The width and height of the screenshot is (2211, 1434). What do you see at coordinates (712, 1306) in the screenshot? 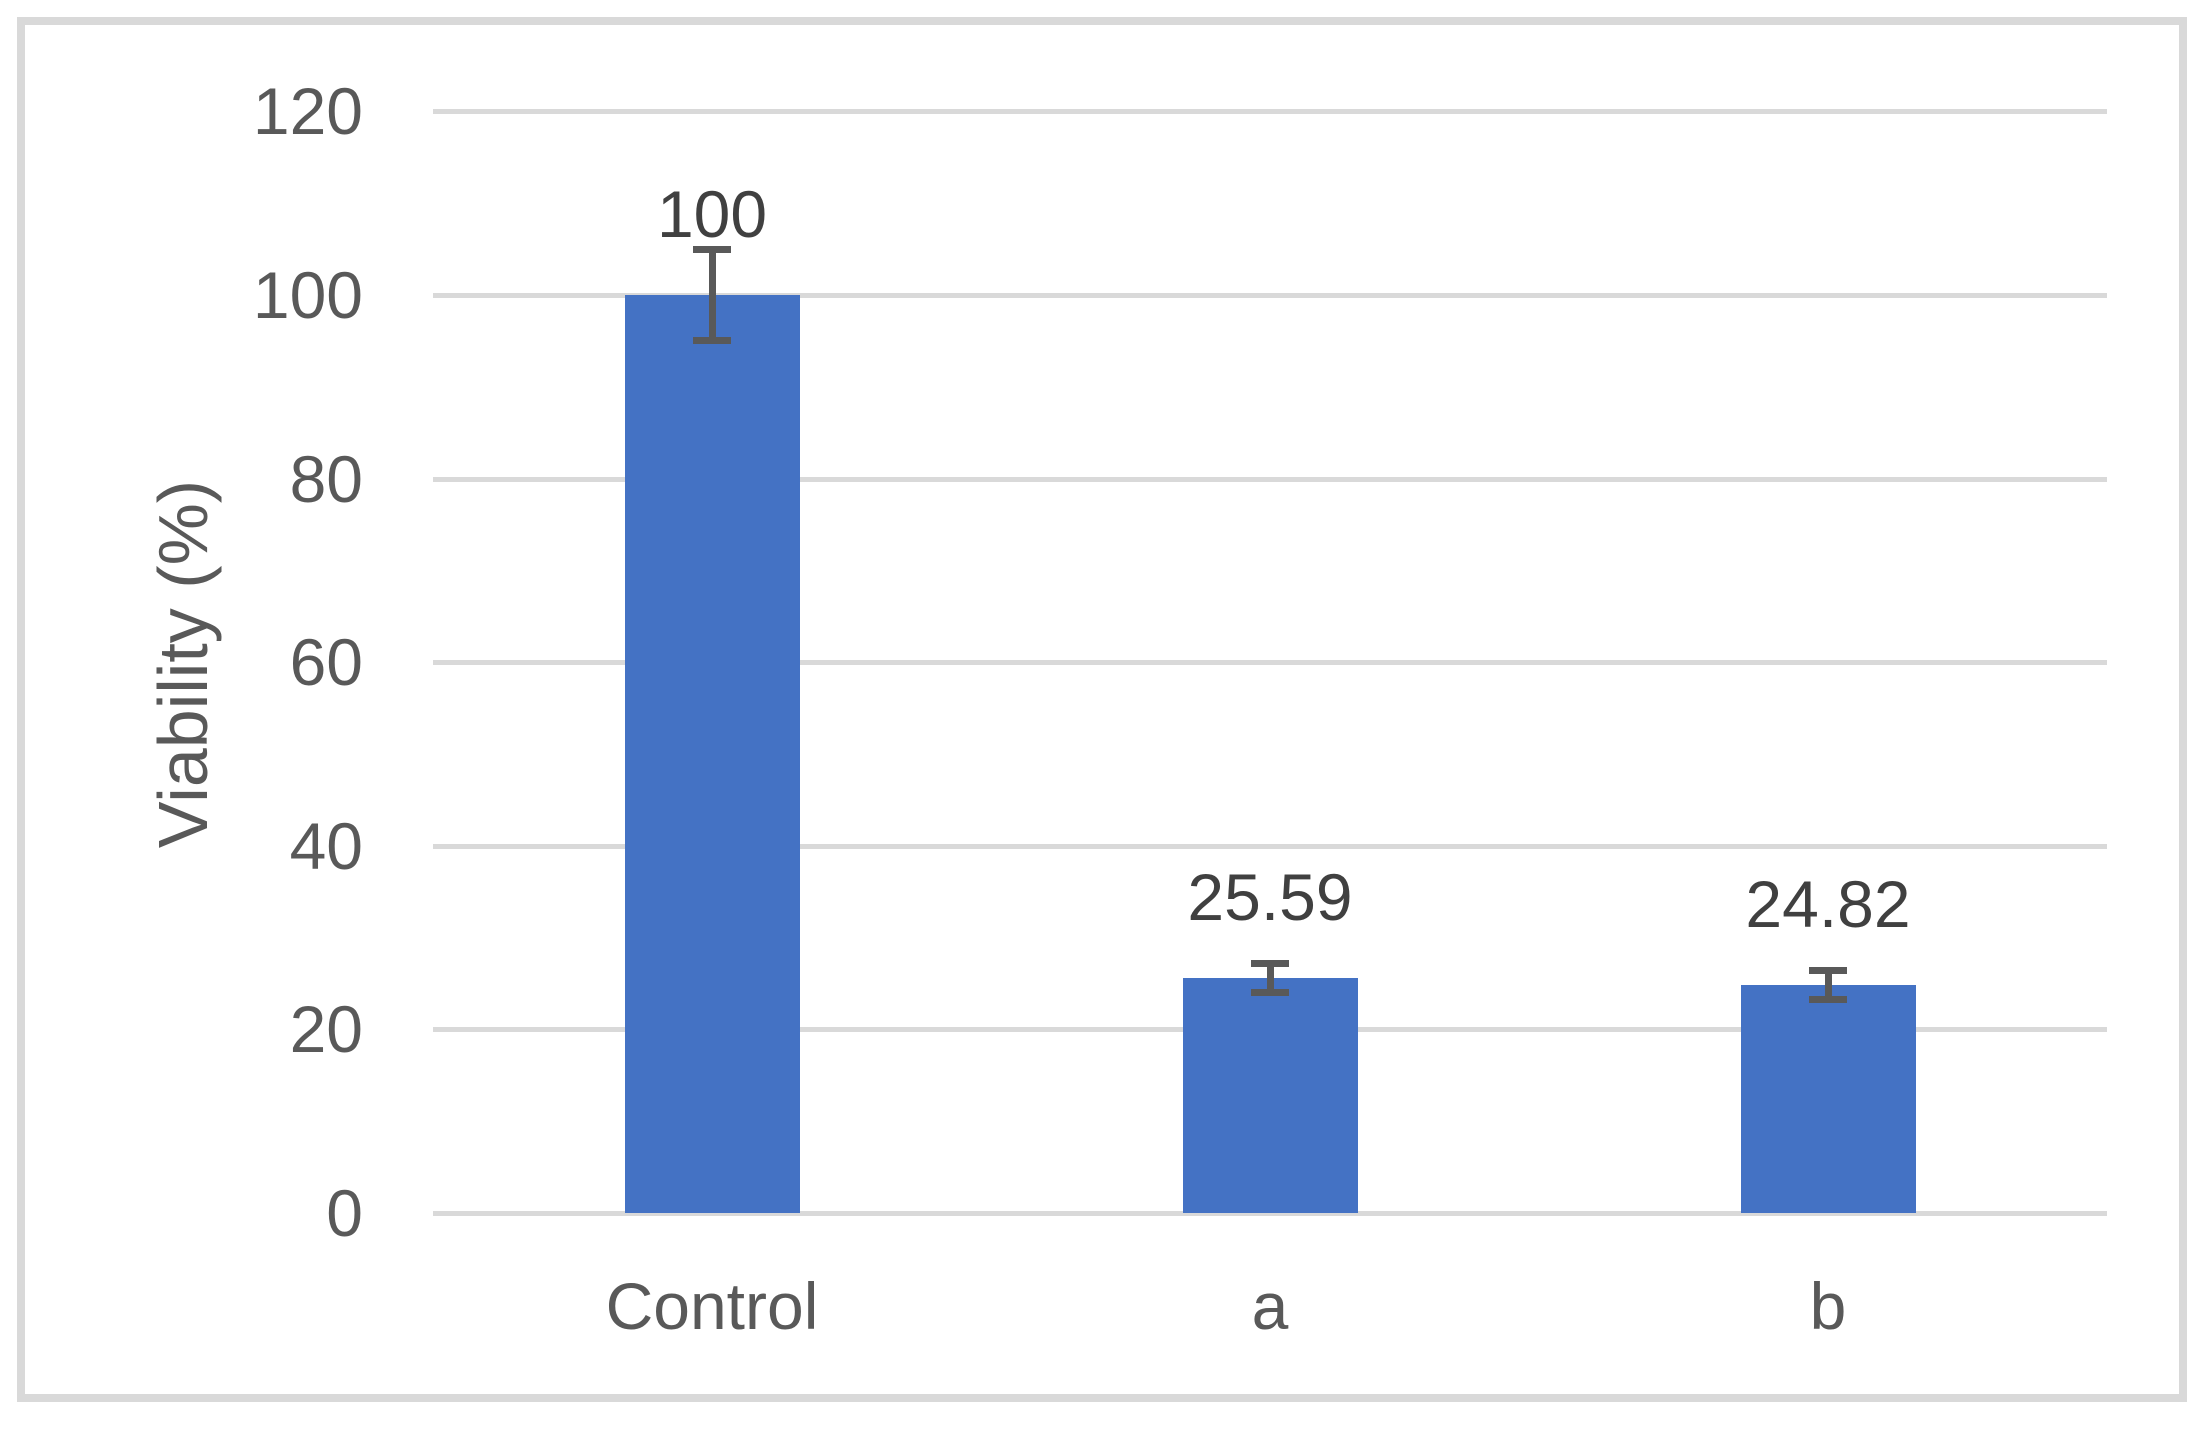
I see `category-label-control: Control` at bounding box center [712, 1306].